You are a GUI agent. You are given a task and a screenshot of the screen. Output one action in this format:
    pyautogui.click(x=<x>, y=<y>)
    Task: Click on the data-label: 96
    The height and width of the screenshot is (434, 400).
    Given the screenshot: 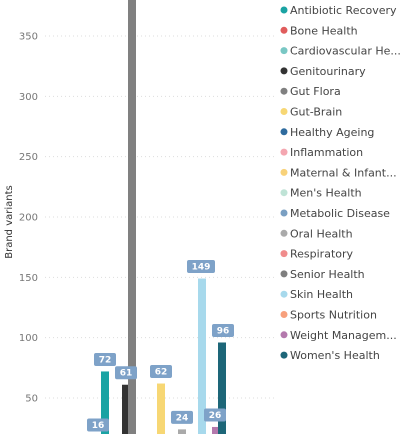 What is the action you would take?
    pyautogui.click(x=223, y=331)
    